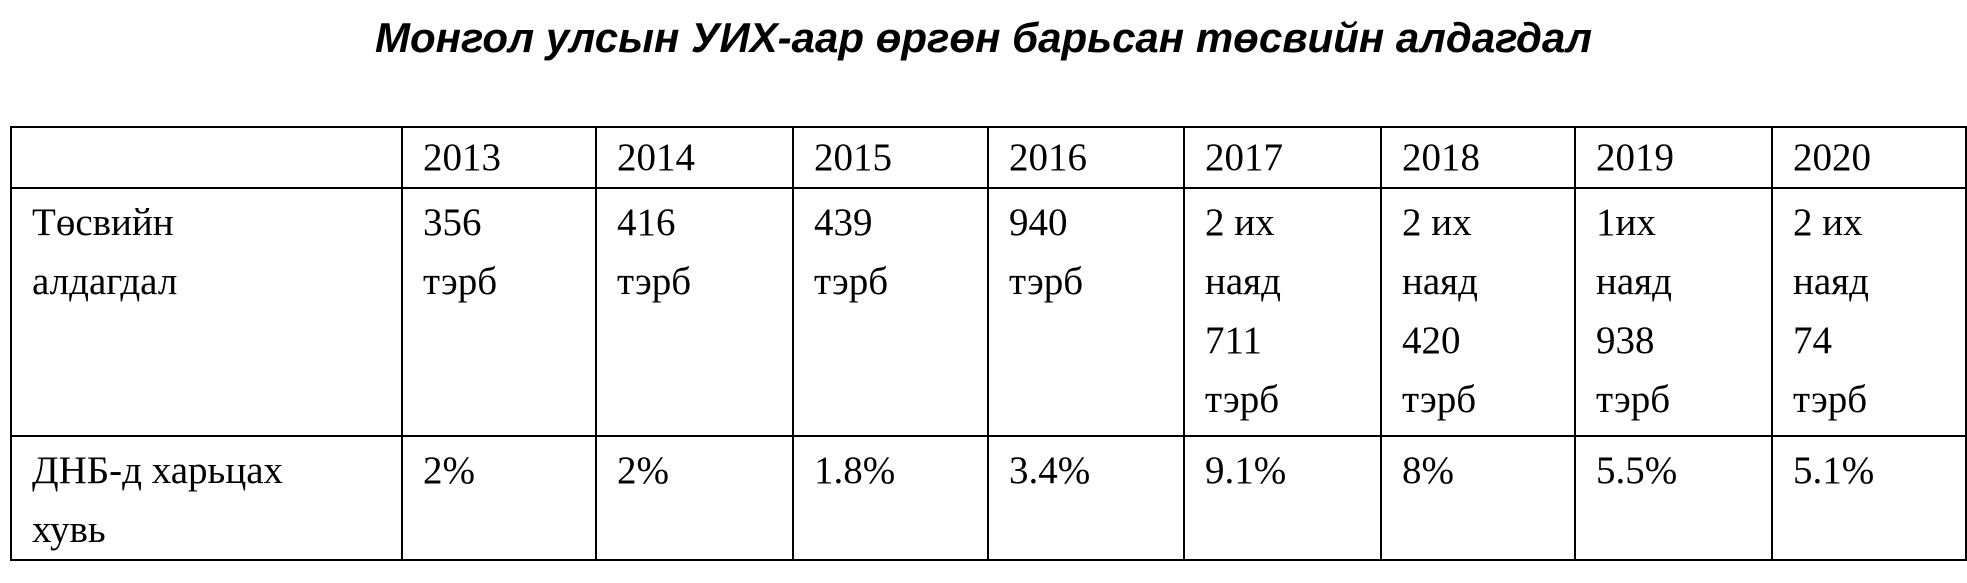 The image size is (1967, 583). Describe the element at coordinates (1834, 470) in the screenshot. I see `cell-line: 5.1%` at that location.